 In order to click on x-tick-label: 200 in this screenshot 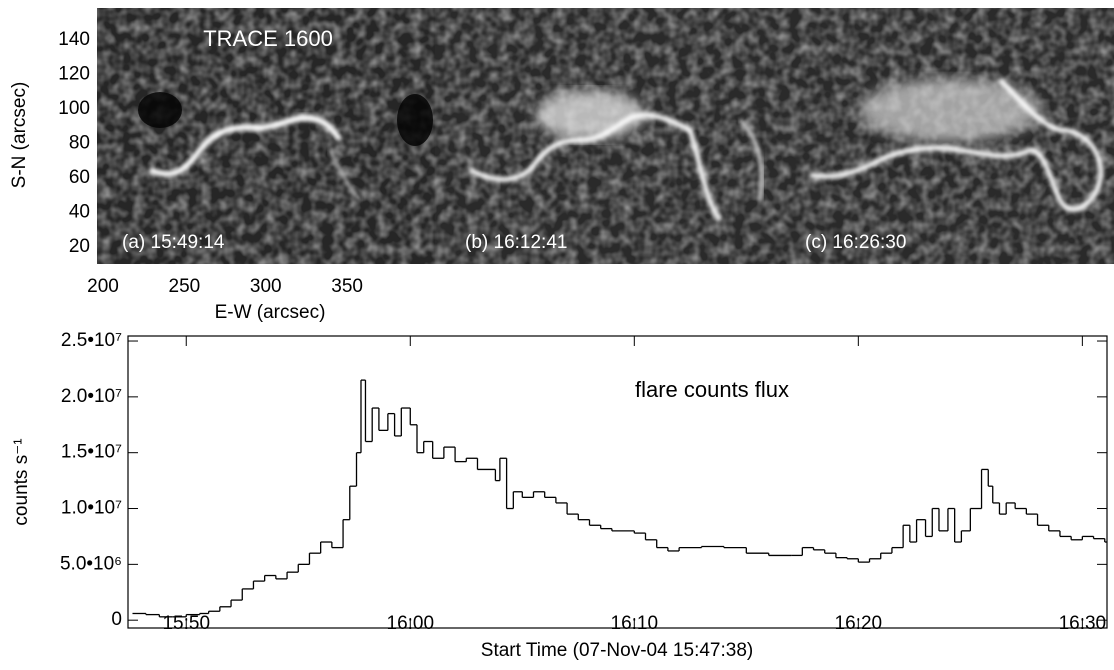, I will do `click(103, 286)`.